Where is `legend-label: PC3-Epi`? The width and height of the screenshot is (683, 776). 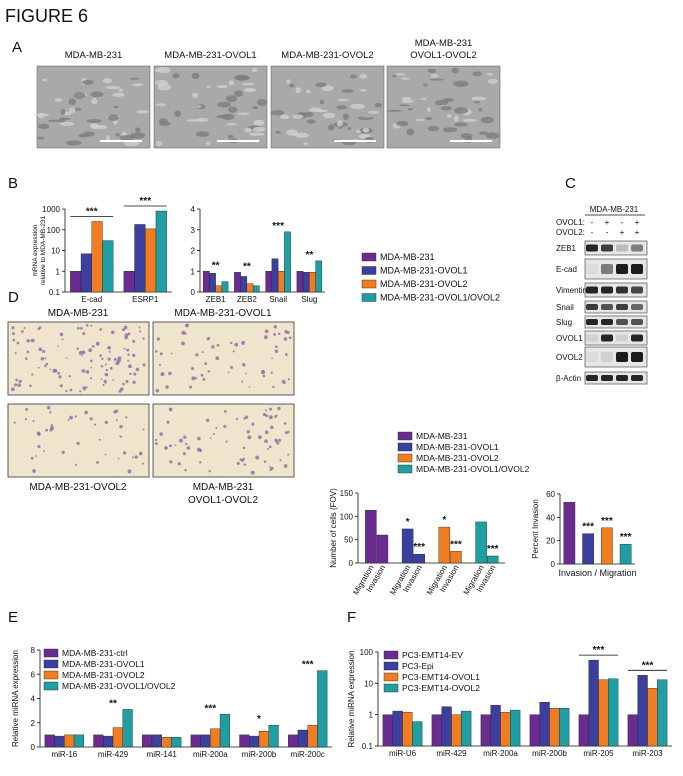
legend-label: PC3-Epi is located at coordinates (418, 666).